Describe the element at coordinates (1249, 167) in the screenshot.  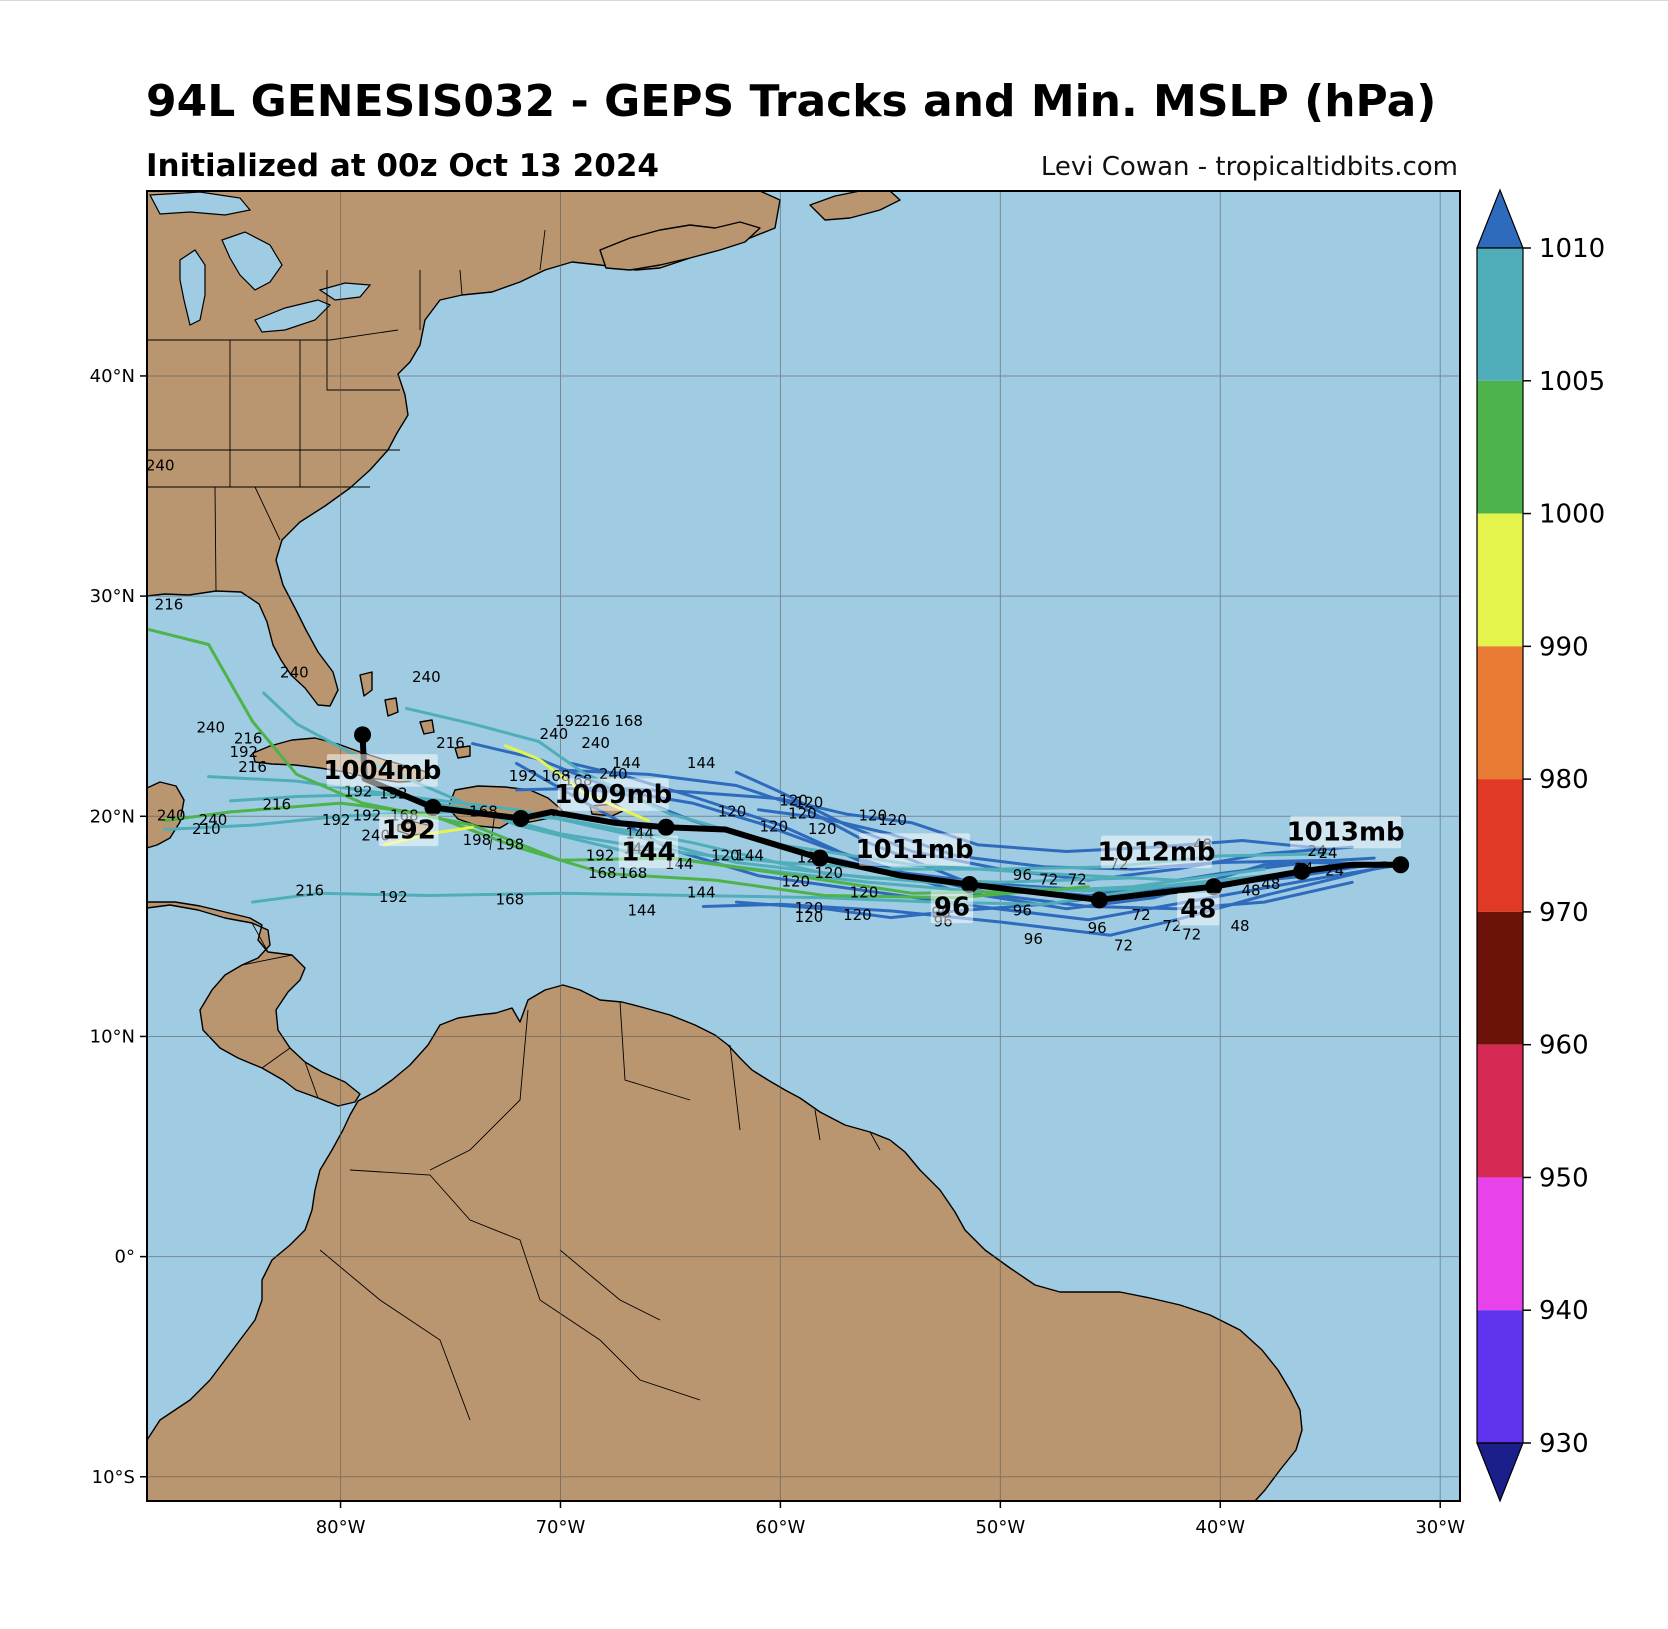
I see `credit-text: Levi Cowan - tropicaltidbits.com` at that location.